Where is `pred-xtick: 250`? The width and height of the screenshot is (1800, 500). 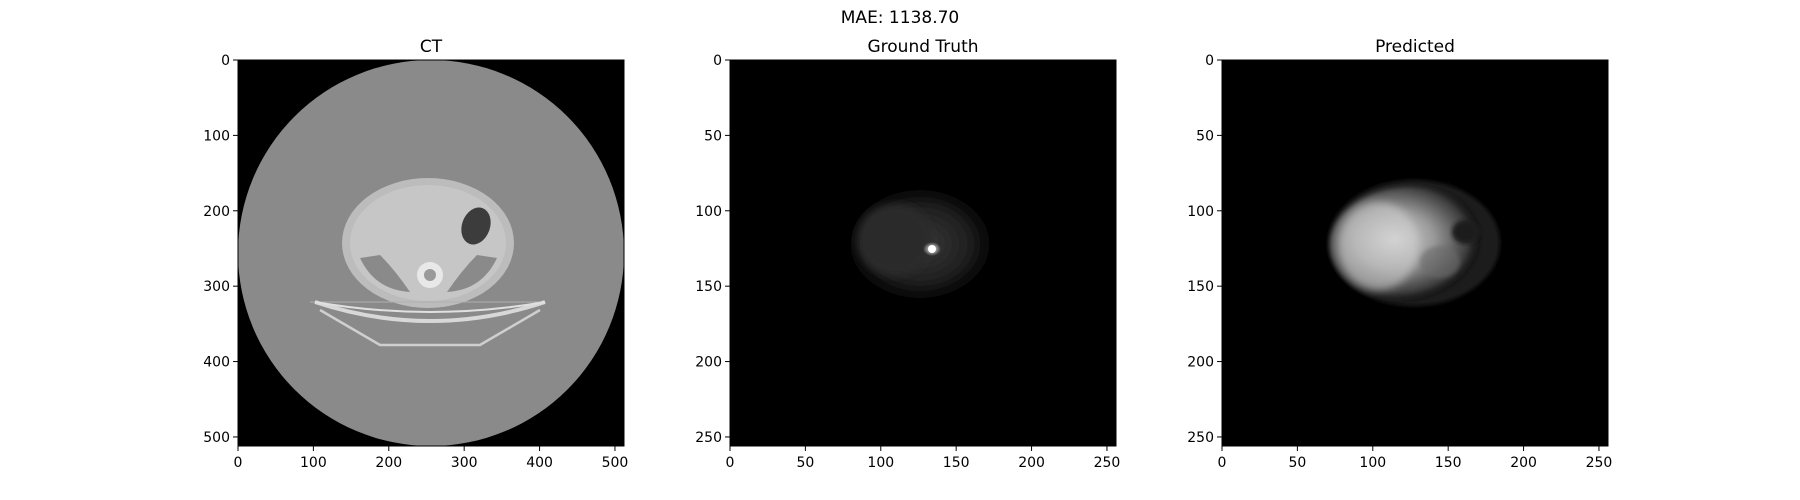
pred-xtick: 250 is located at coordinates (1599, 458).